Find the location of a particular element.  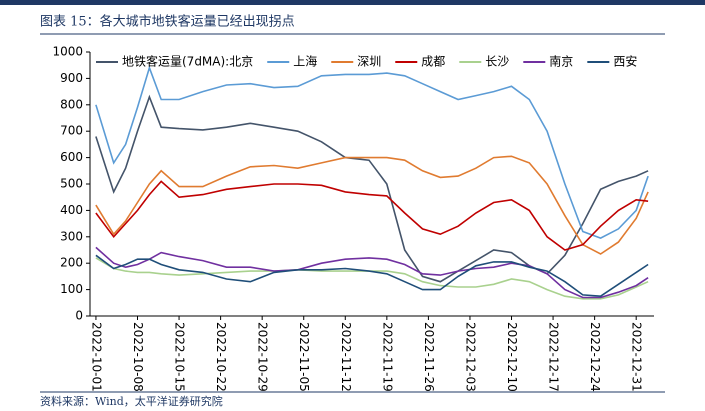

x-tick-label: 2022-10-01 is located at coordinates (96, 357).